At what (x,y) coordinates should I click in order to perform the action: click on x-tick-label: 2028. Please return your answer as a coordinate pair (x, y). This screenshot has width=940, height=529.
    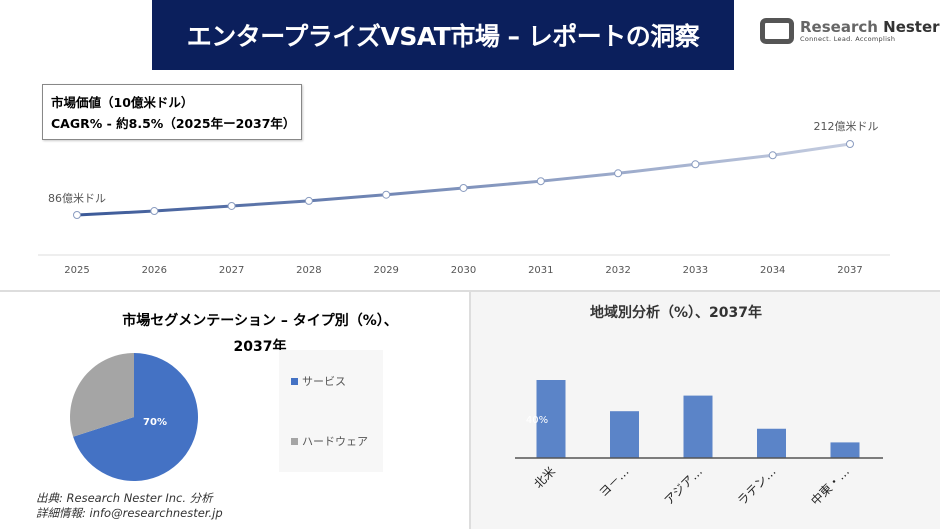
    Looking at the image, I should click on (308, 270).